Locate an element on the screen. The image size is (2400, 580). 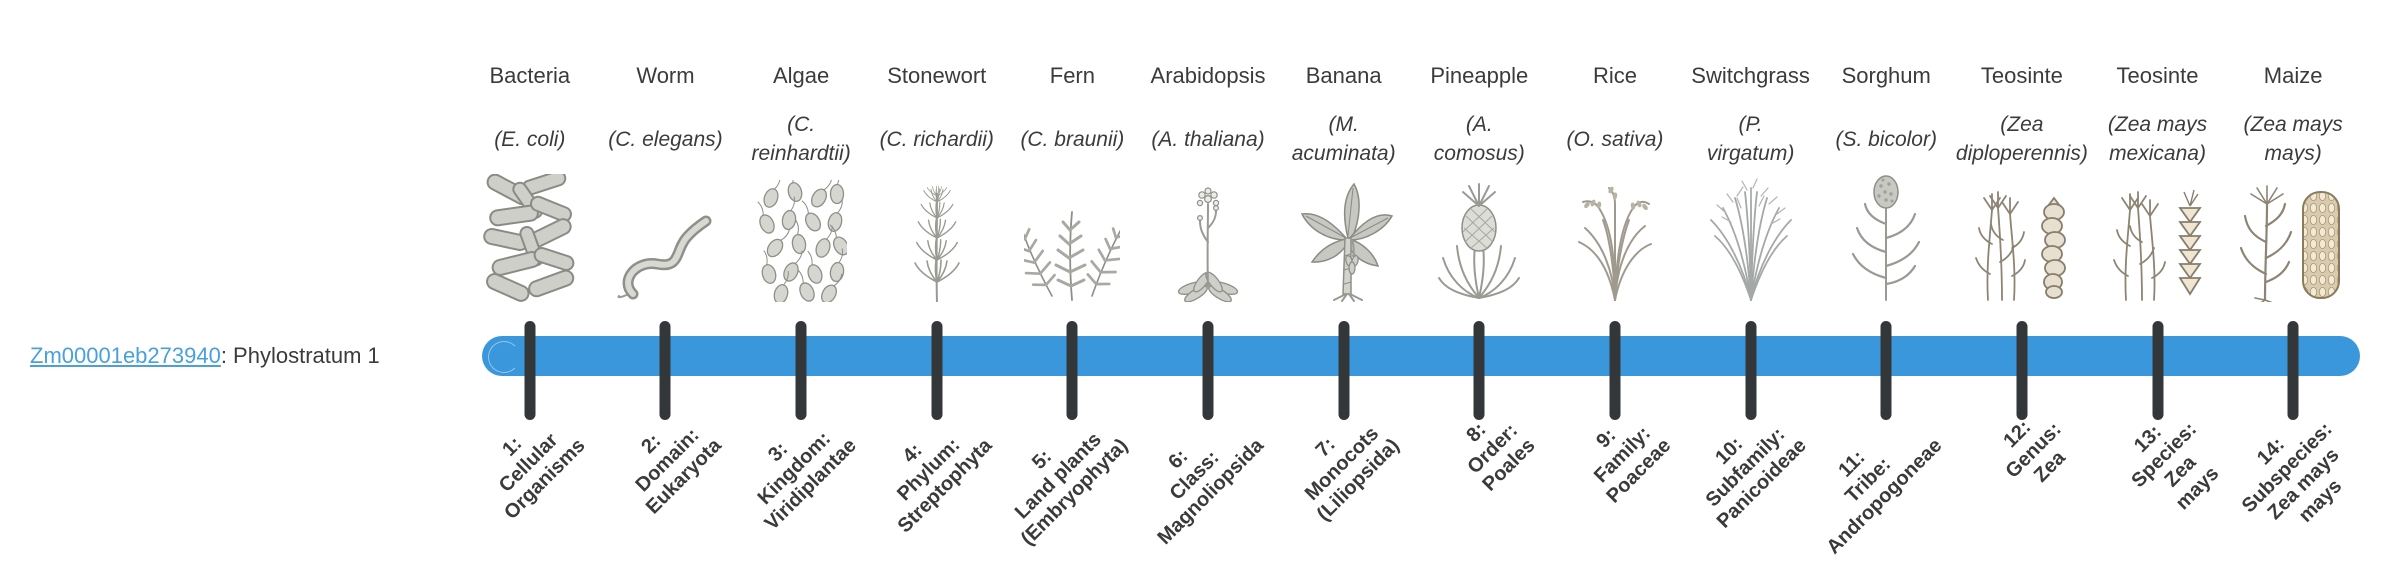
organism-column-fern: Fern (C. braunii) is located at coordinates (1073, 290).